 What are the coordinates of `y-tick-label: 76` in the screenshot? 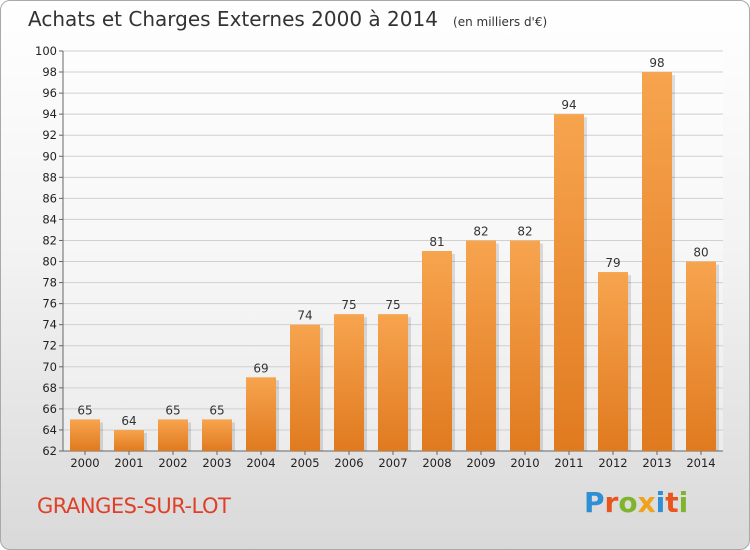 It's located at (49, 304).